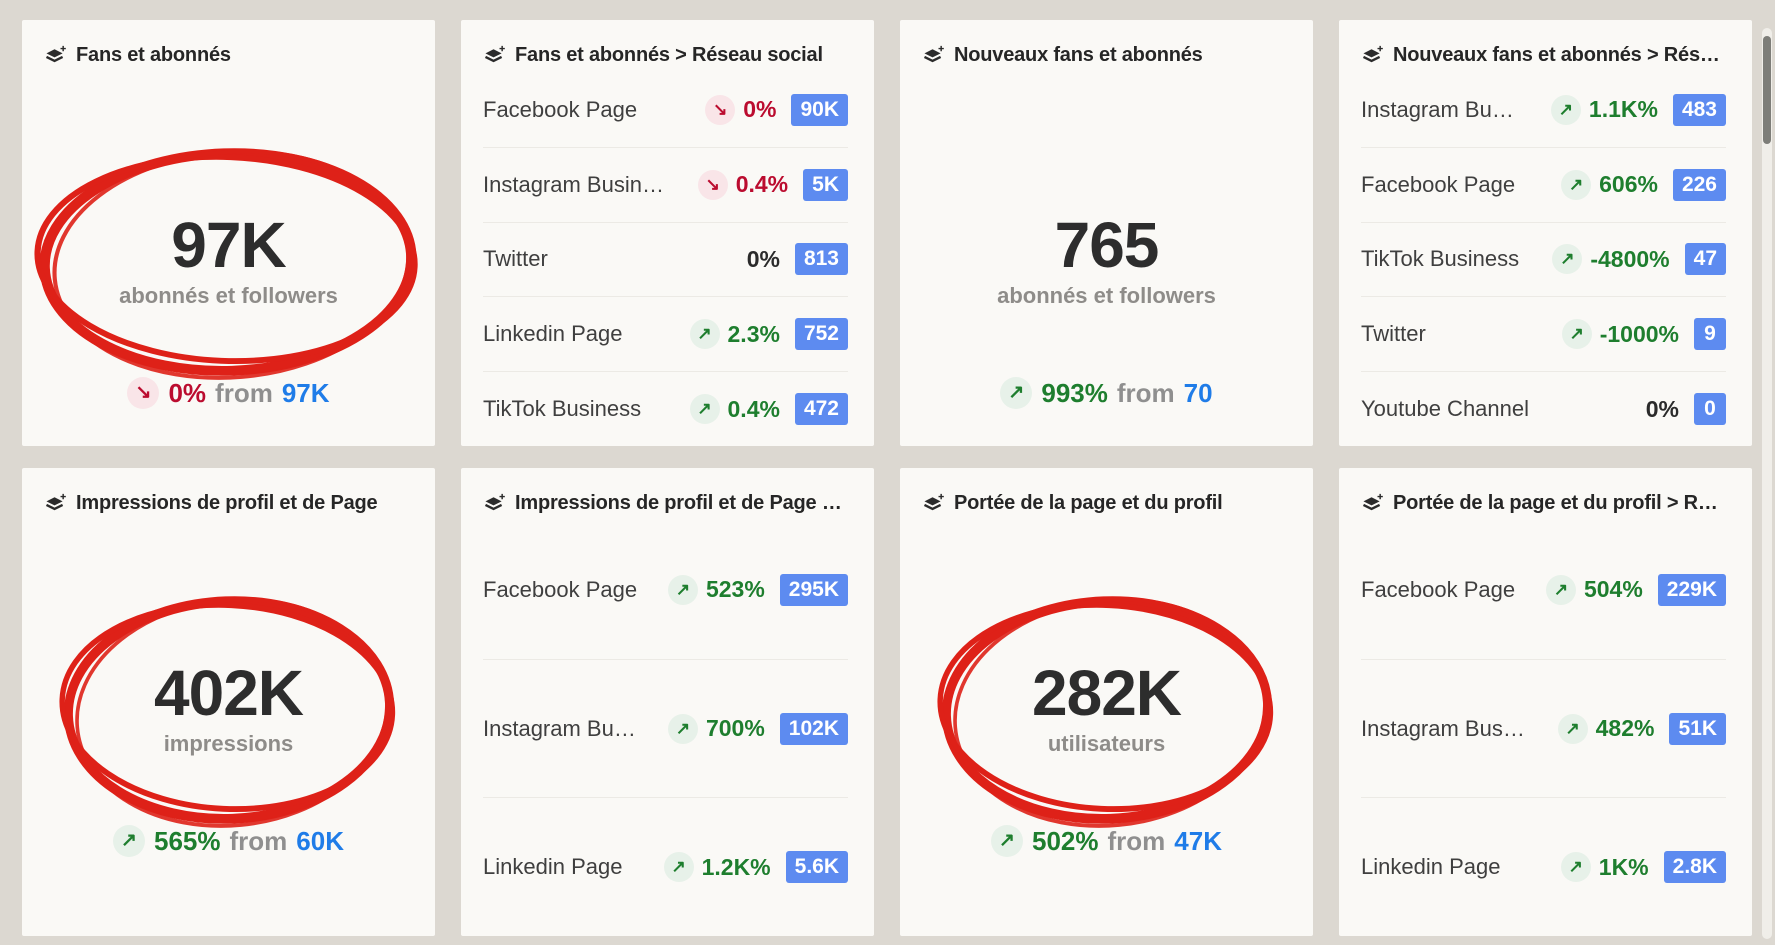 The height and width of the screenshot is (945, 1775). Describe the element at coordinates (1767, 483) in the screenshot. I see `scrollbar` at that location.